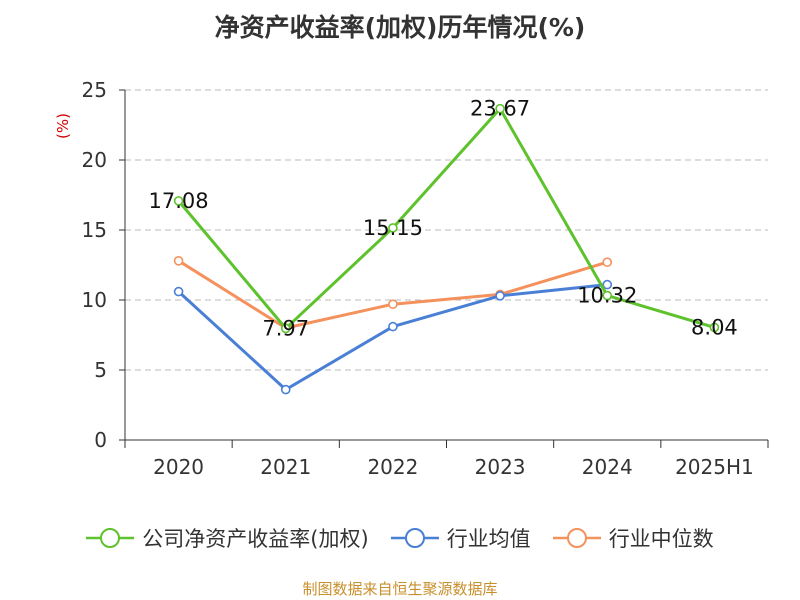 The width and height of the screenshot is (800, 600). I want to click on y-tick-label: 15, so click(94, 230).